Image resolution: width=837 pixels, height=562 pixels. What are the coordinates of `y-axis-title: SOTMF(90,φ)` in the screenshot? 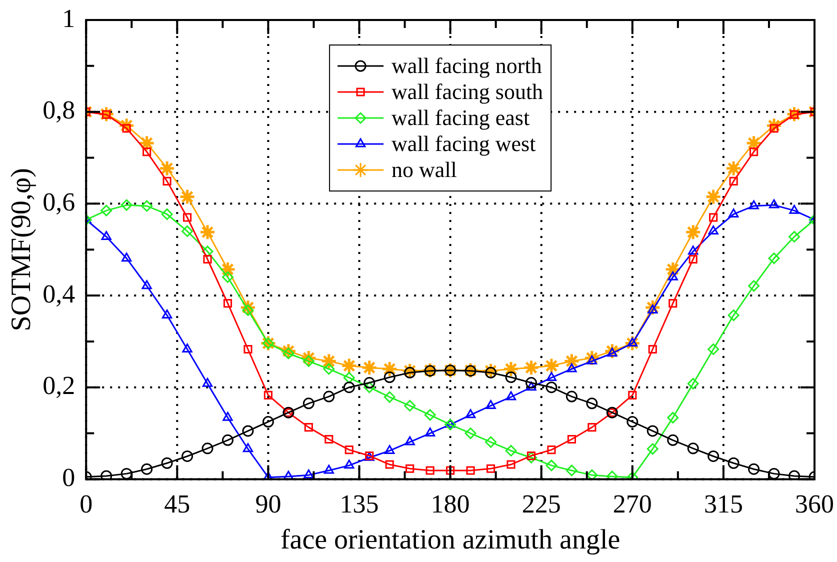 It's located at (22, 250).